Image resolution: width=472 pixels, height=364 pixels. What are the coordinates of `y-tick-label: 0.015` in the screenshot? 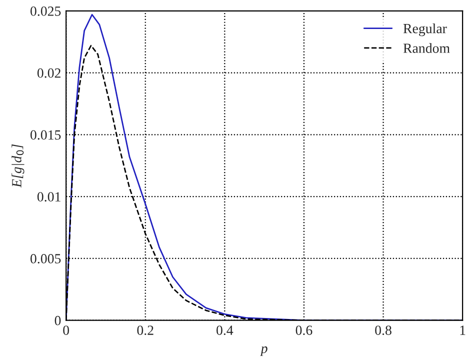 It's located at (45, 135).